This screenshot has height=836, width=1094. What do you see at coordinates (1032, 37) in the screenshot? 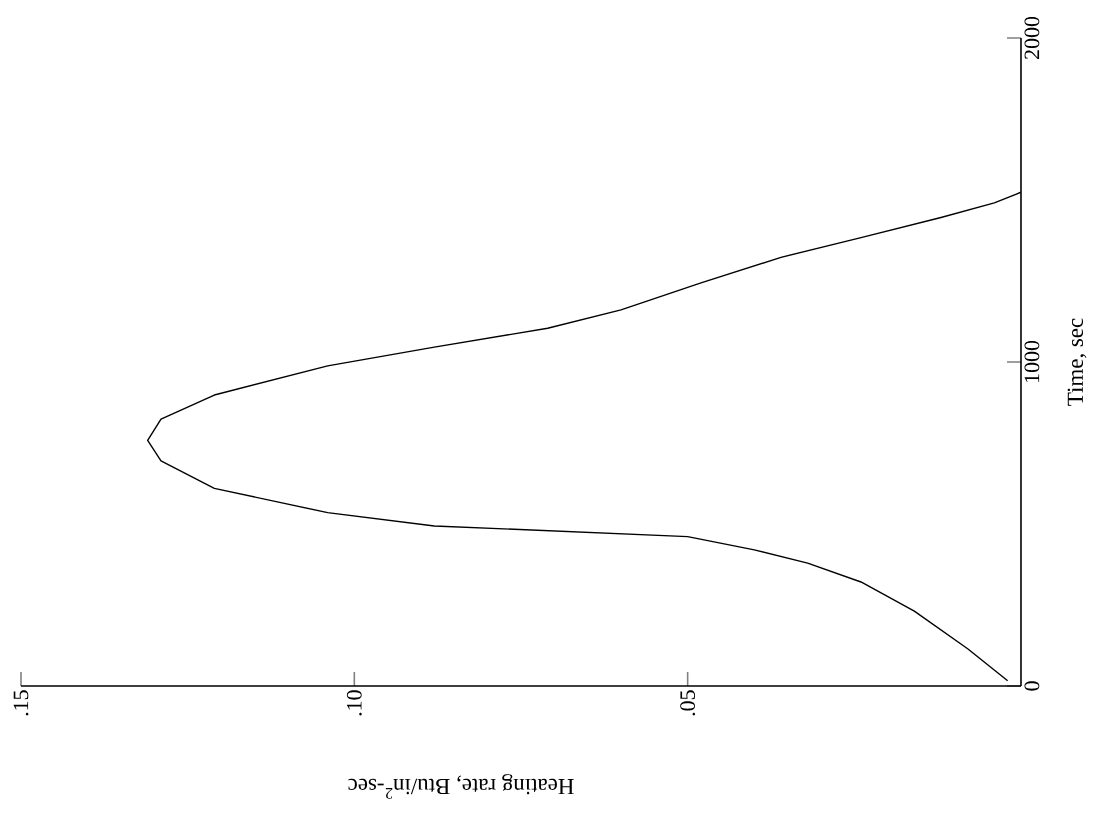
I see `y-tick-label: 2000` at bounding box center [1032, 37].